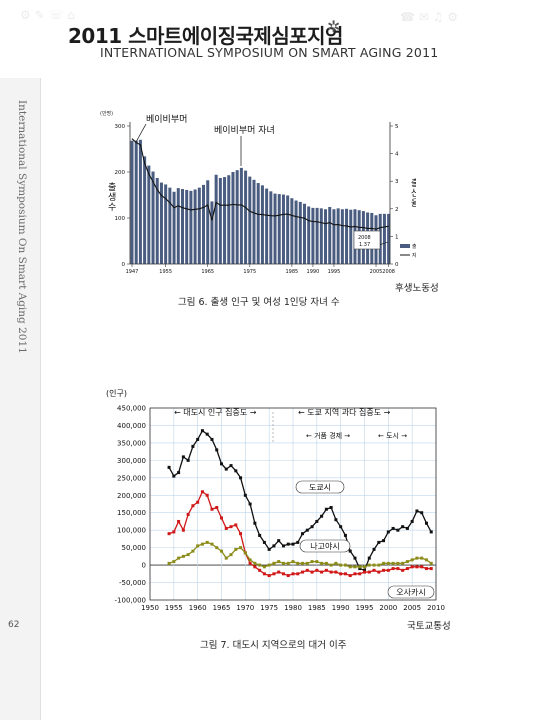 This screenshot has width=540, height=720. Describe the element at coordinates (20, 399) in the screenshot. I see `side-bar` at that location.